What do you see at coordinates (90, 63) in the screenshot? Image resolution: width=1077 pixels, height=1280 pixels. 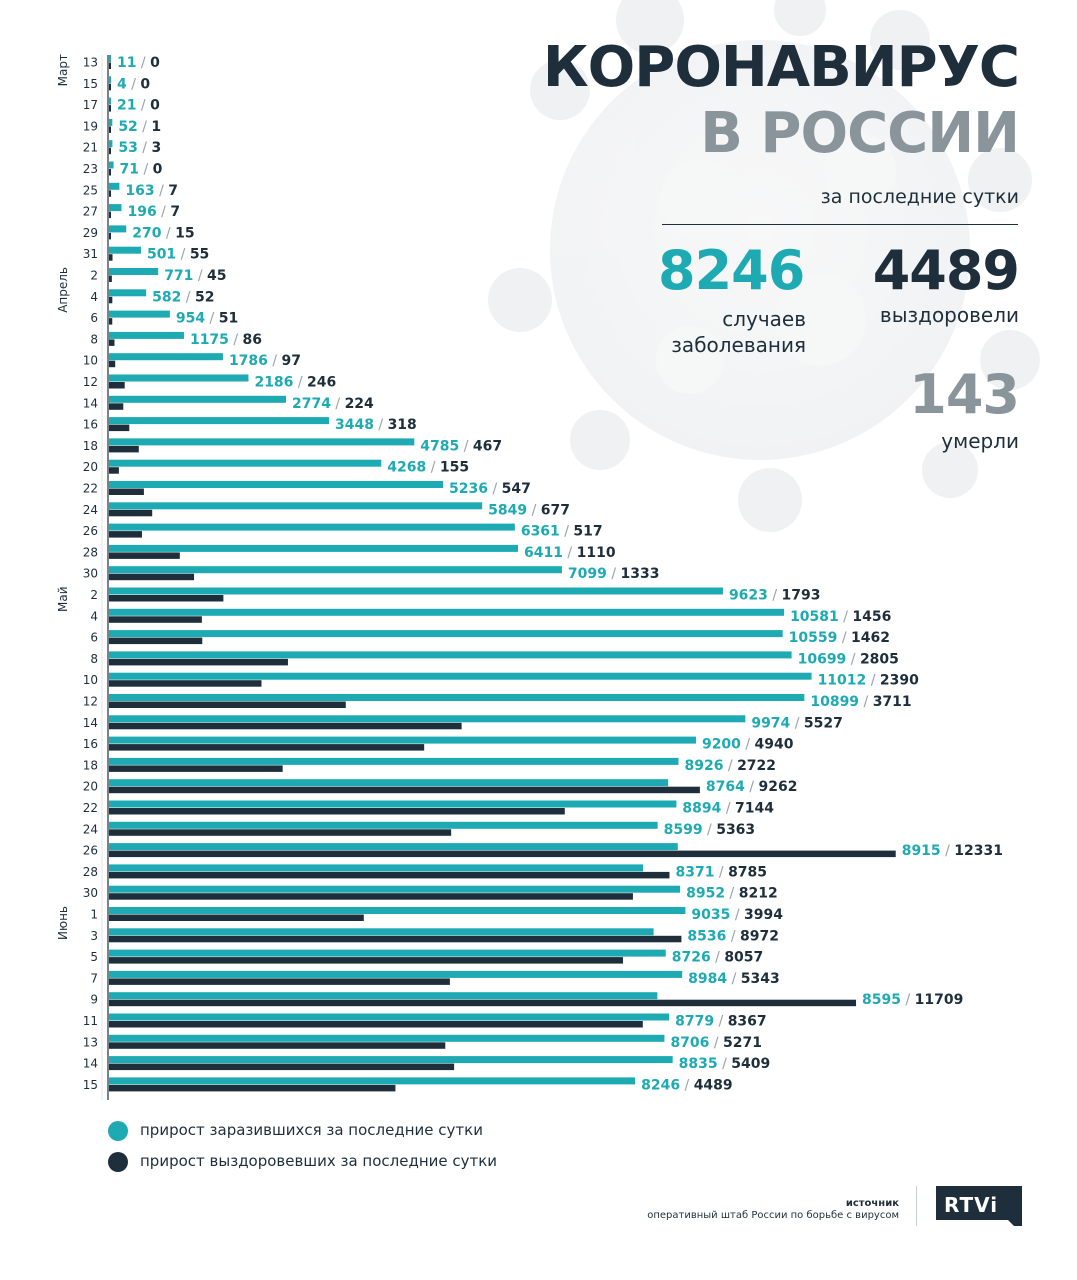 I see `day-label: 13` at bounding box center [90, 63].